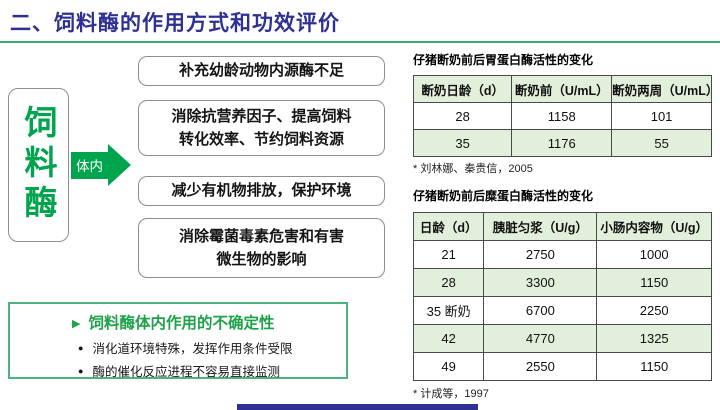 This screenshot has width=720, height=410. Describe the element at coordinates (661, 89) in the screenshot. I see `table-header-cell: 断奶两周（U/mL）` at that location.